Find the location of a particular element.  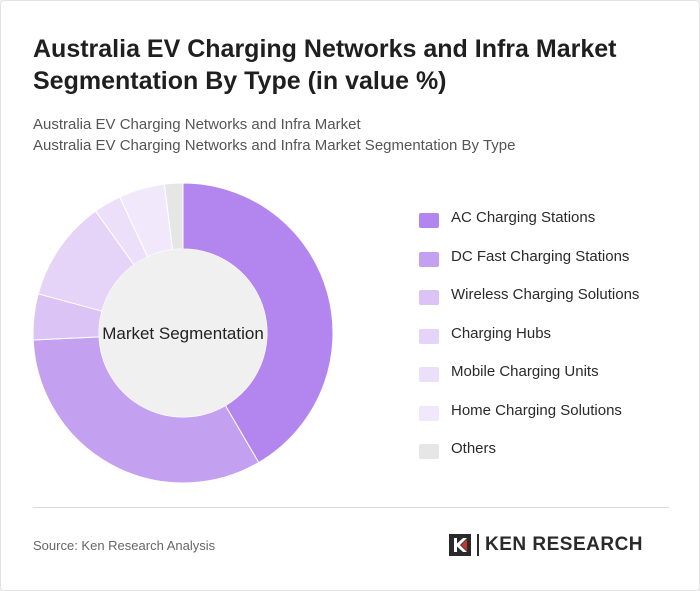

ken-research-logo: KEN RESEARCH is located at coordinates (545, 545).